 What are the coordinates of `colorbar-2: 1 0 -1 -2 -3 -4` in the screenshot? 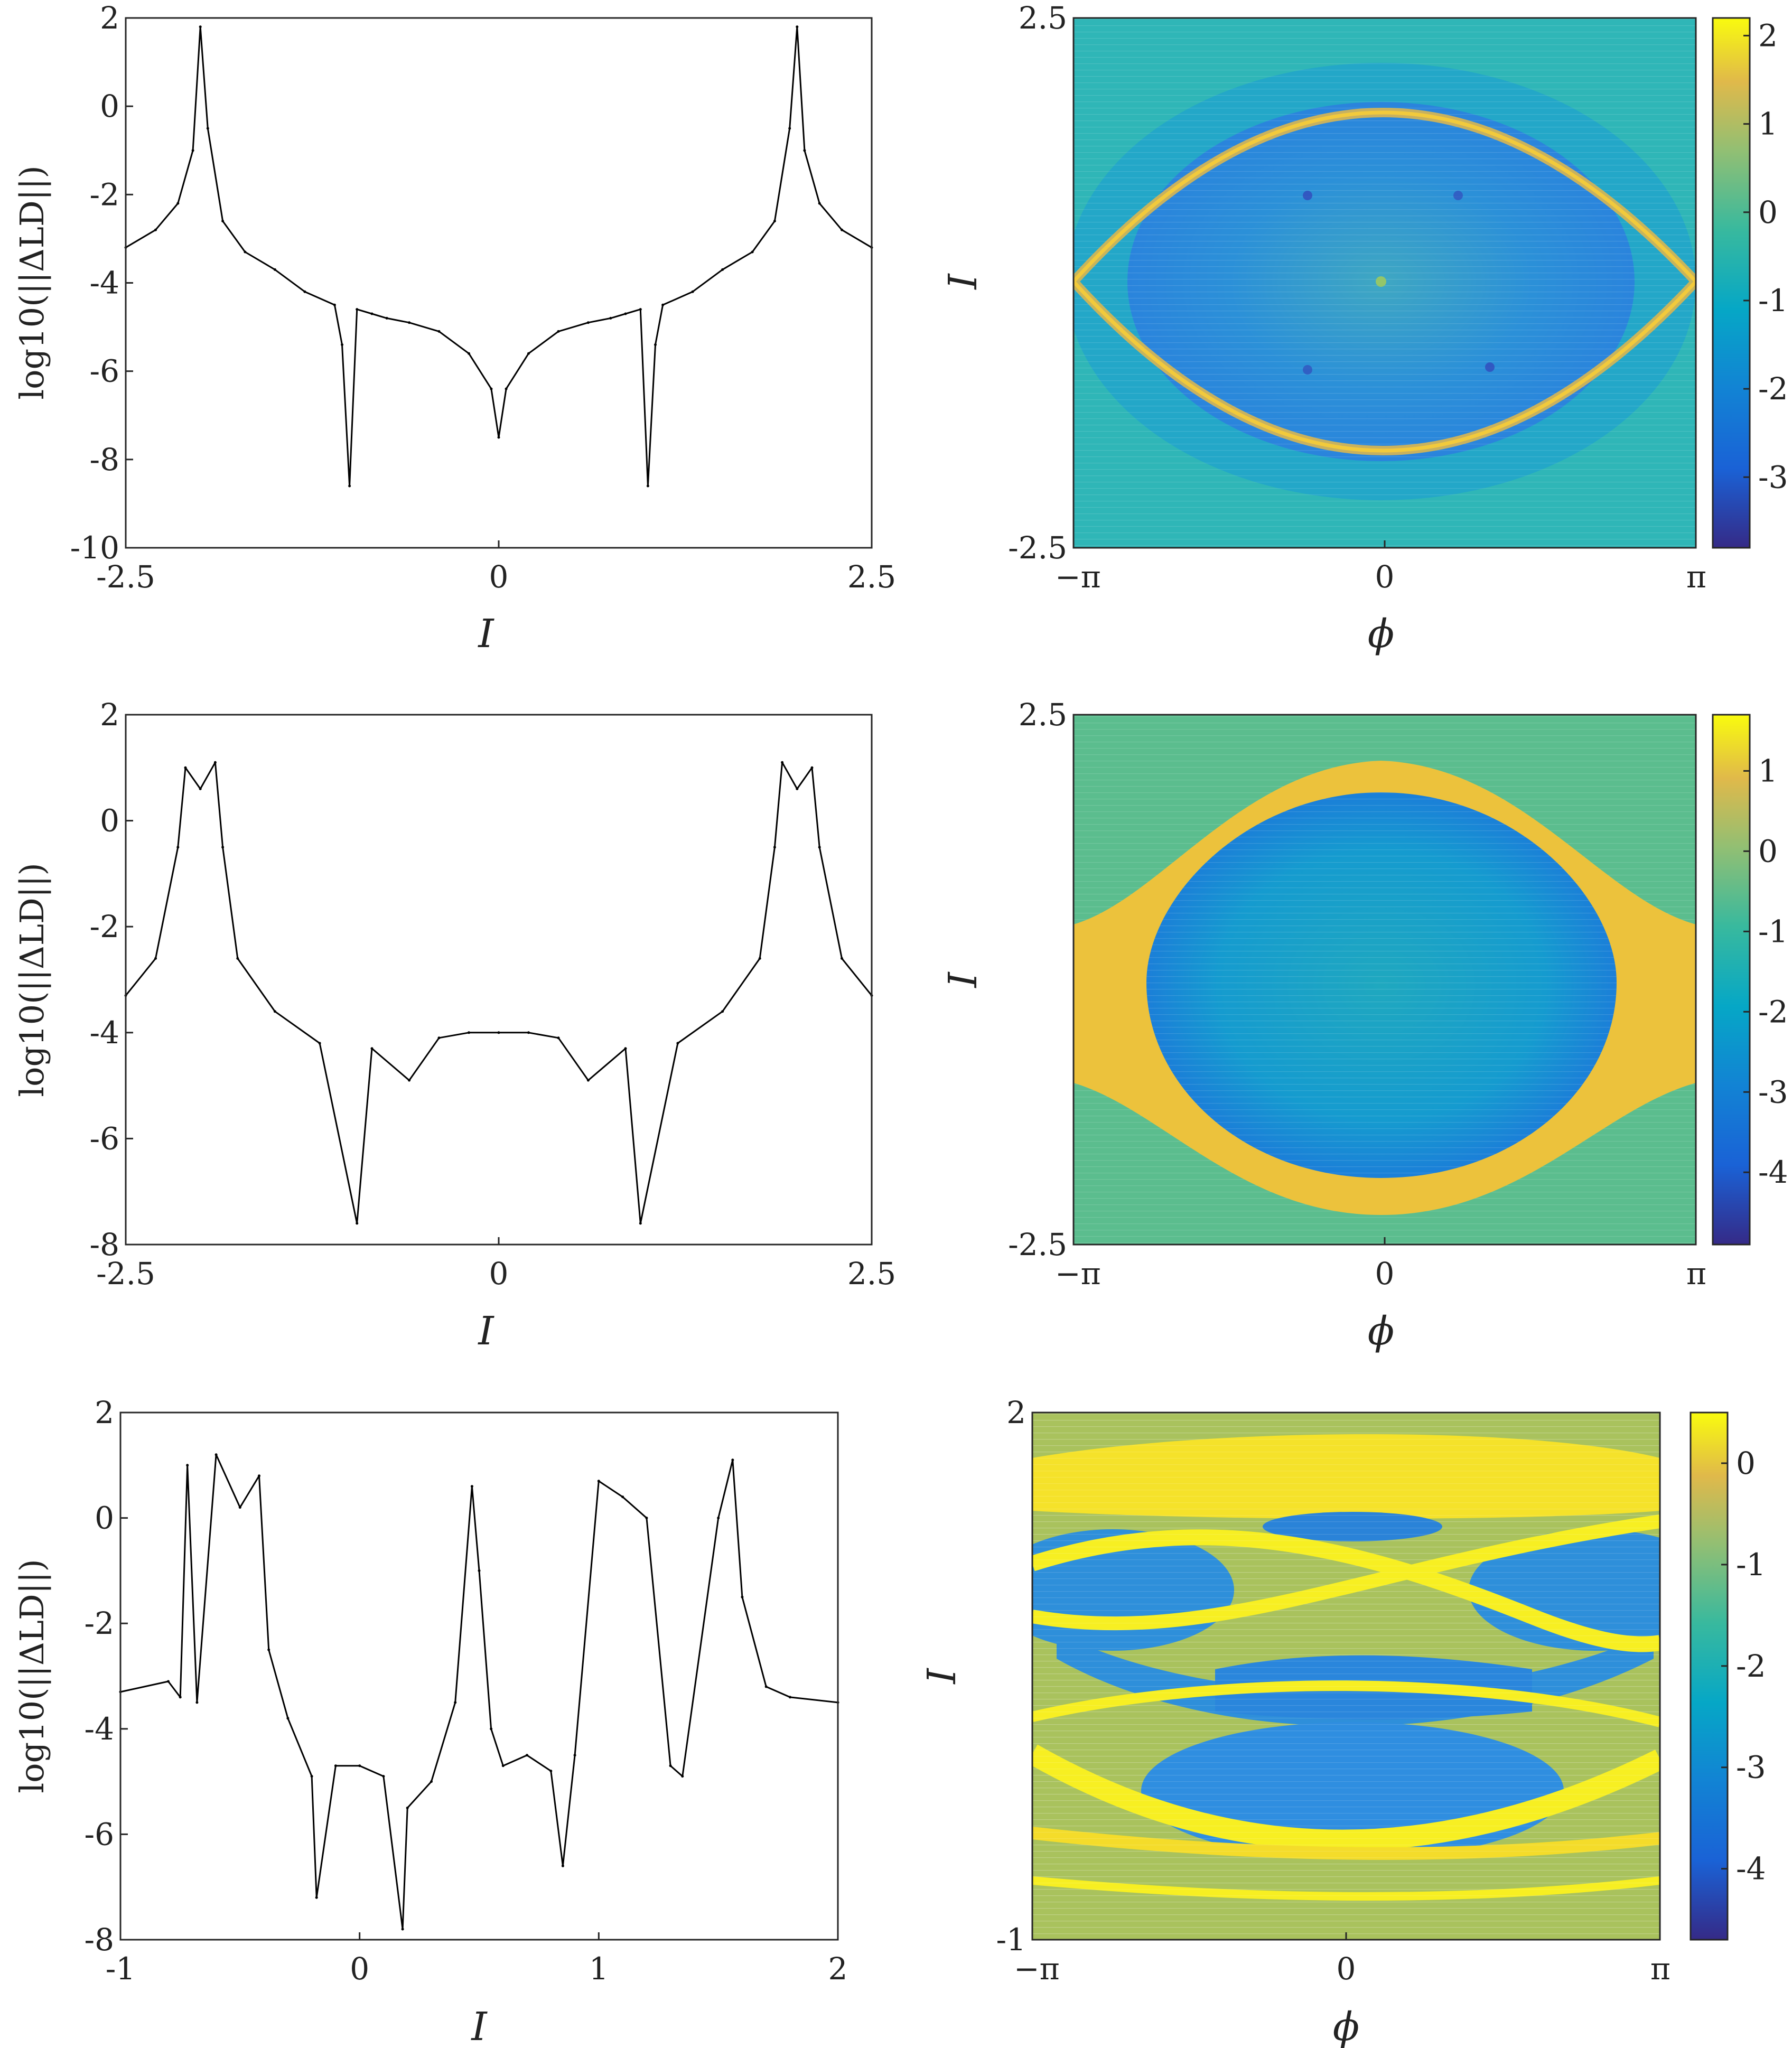 It's located at (1750, 980).